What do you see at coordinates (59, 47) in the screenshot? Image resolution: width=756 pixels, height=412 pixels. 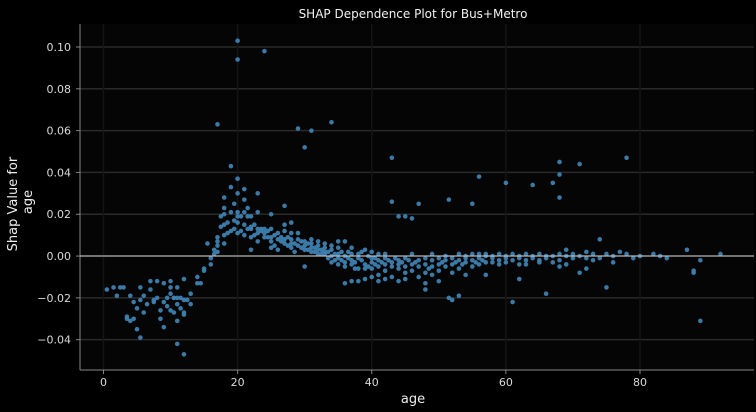 I see `y-tick-label: 0.10` at bounding box center [59, 47].